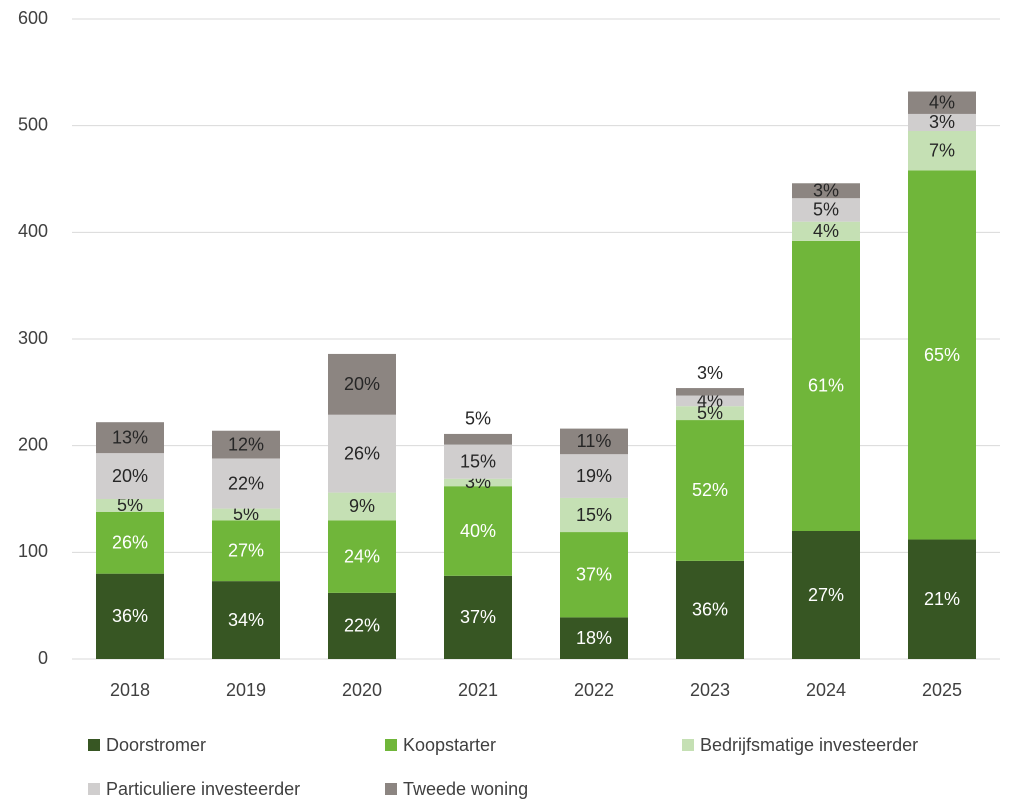  Describe the element at coordinates (942, 690) in the screenshot. I see `x-tick-label: 2025` at that location.